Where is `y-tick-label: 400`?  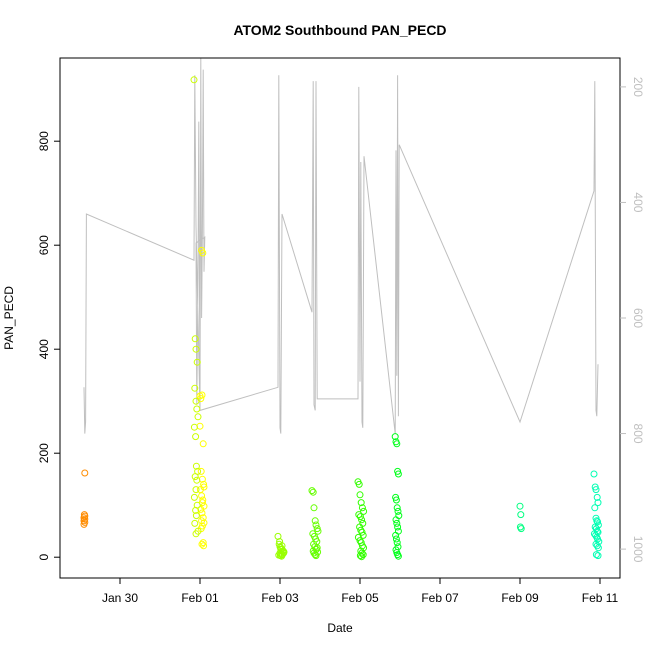
y-tick-label: 400 is located at coordinates (44, 349).